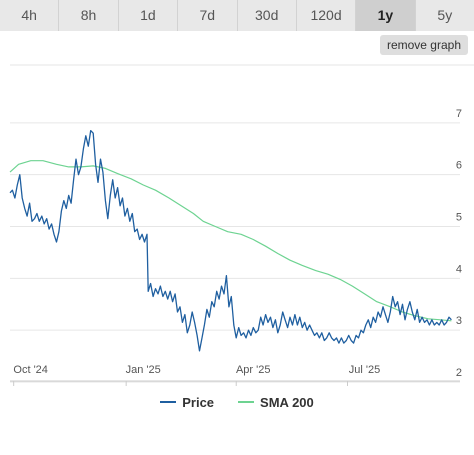  Describe the element at coordinates (287, 402) in the screenshot. I see `legend-label: SMA 200` at that location.